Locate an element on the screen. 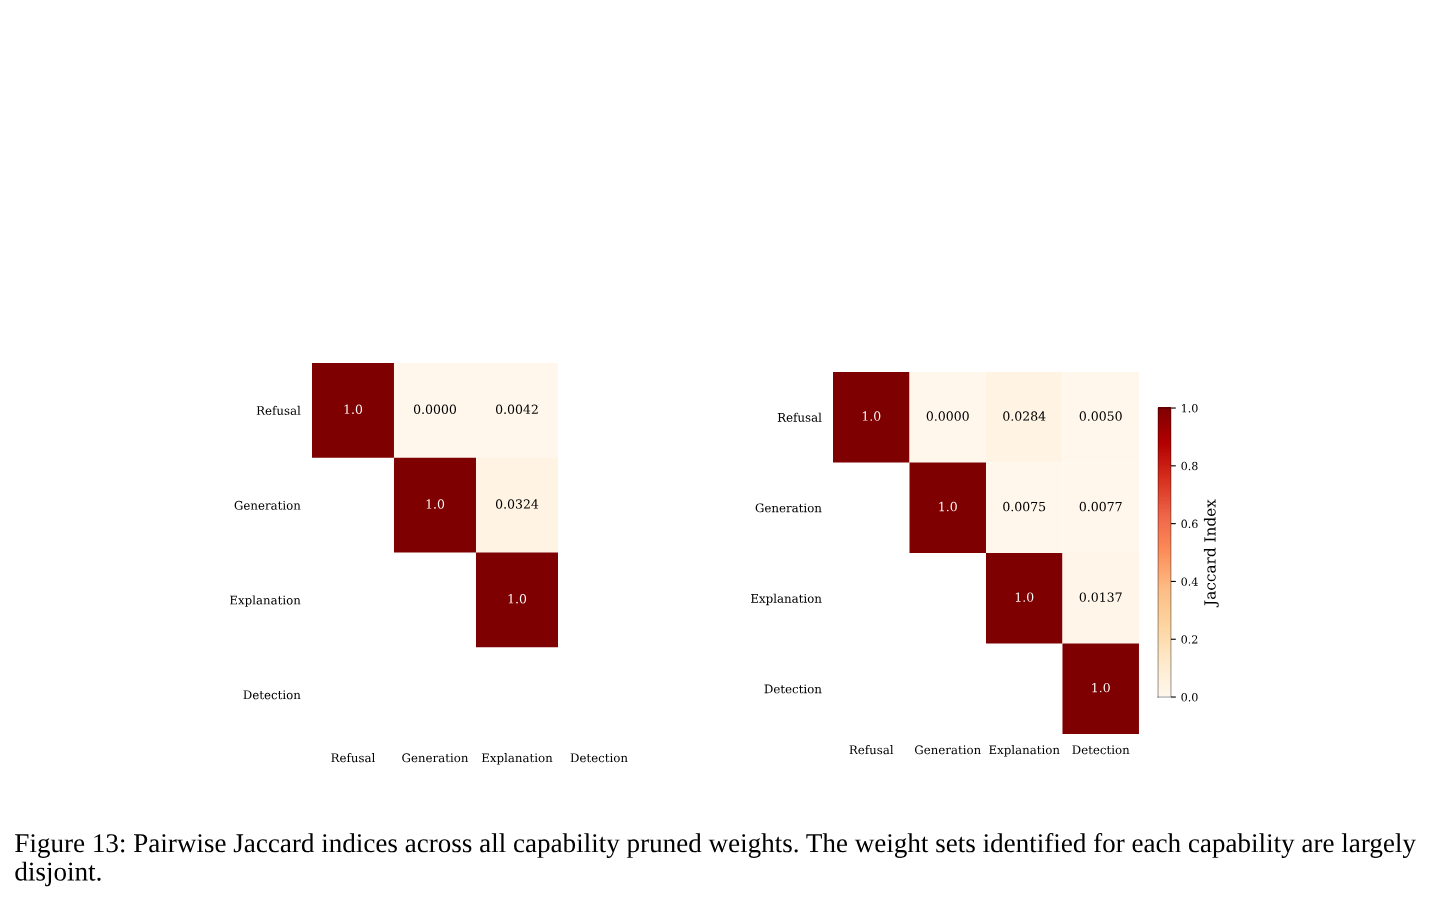 The width and height of the screenshot is (1435, 912). data-label: 0.0042 is located at coordinates (516, 409).